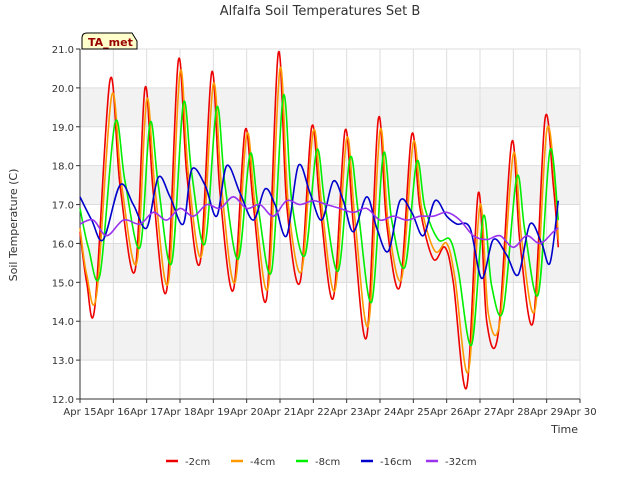  Describe the element at coordinates (479, 412) in the screenshot. I see `x-tick-label: Apr 27` at that location.